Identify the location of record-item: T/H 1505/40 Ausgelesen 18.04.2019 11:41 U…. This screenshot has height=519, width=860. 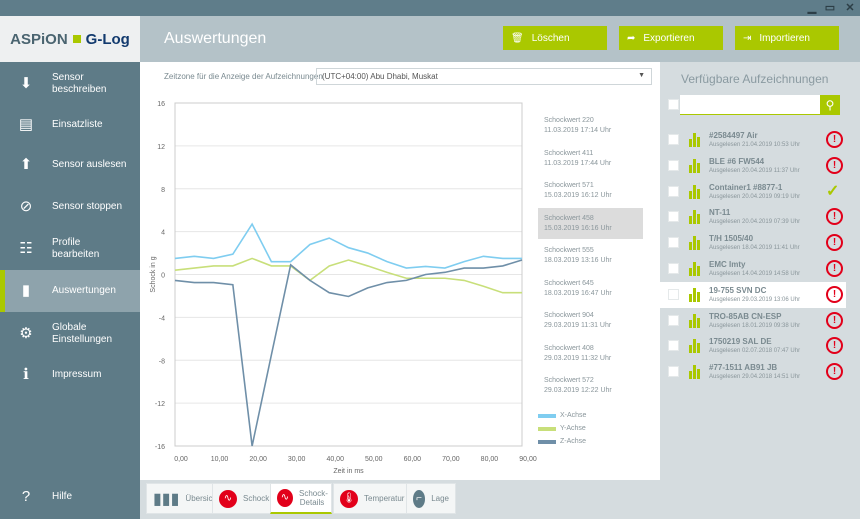
(753, 243).